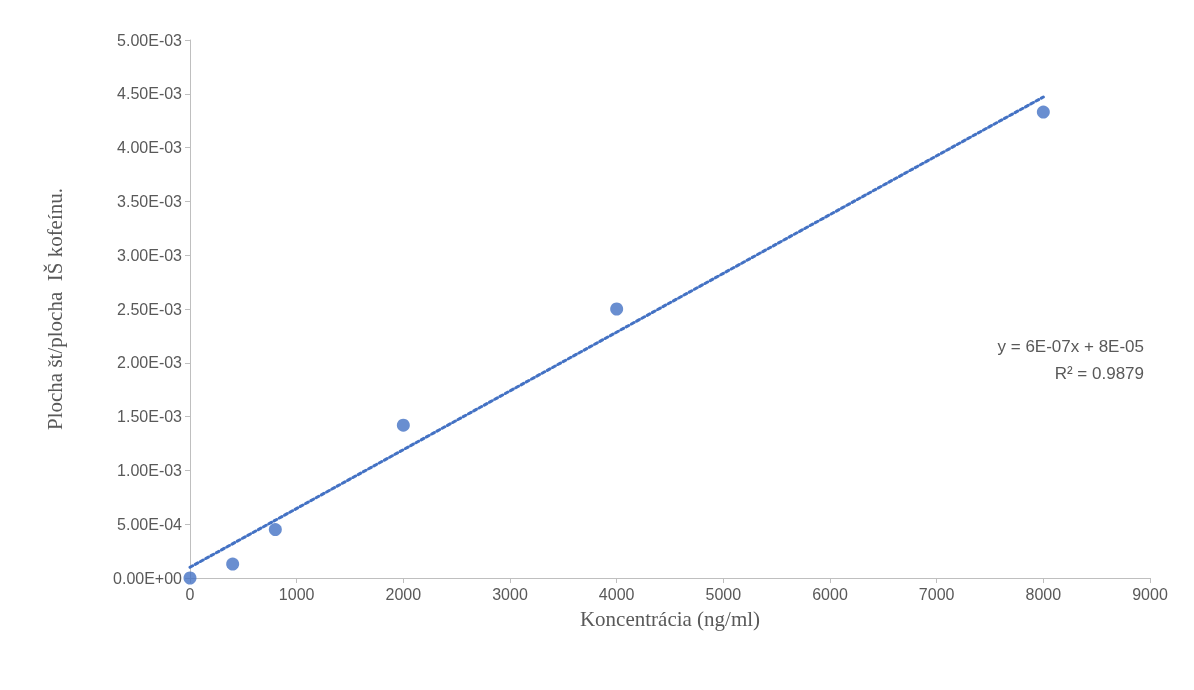  Describe the element at coordinates (936, 594) in the screenshot. I see `x-tick-label: 7000` at that location.